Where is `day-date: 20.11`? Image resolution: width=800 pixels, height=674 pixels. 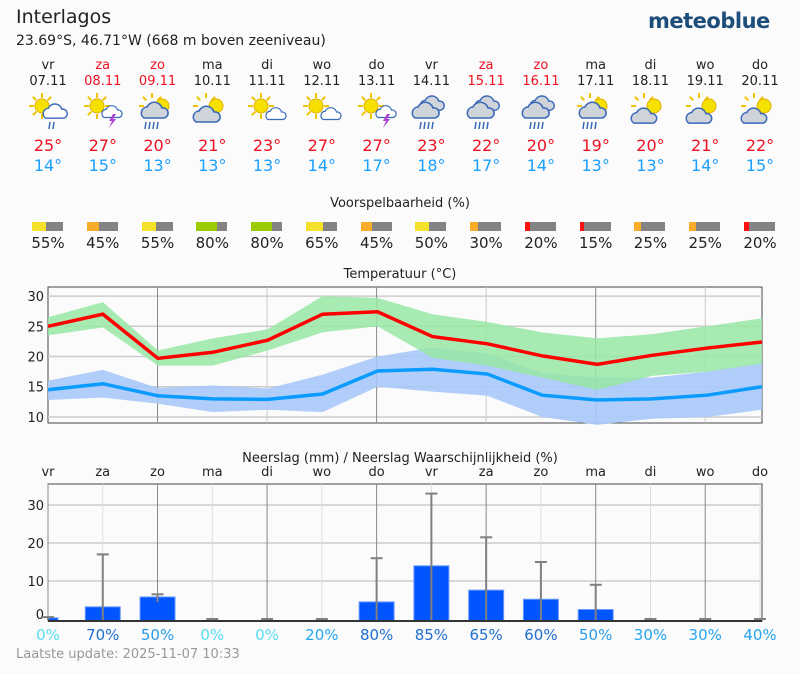
day-date: 20.11 is located at coordinates (760, 81).